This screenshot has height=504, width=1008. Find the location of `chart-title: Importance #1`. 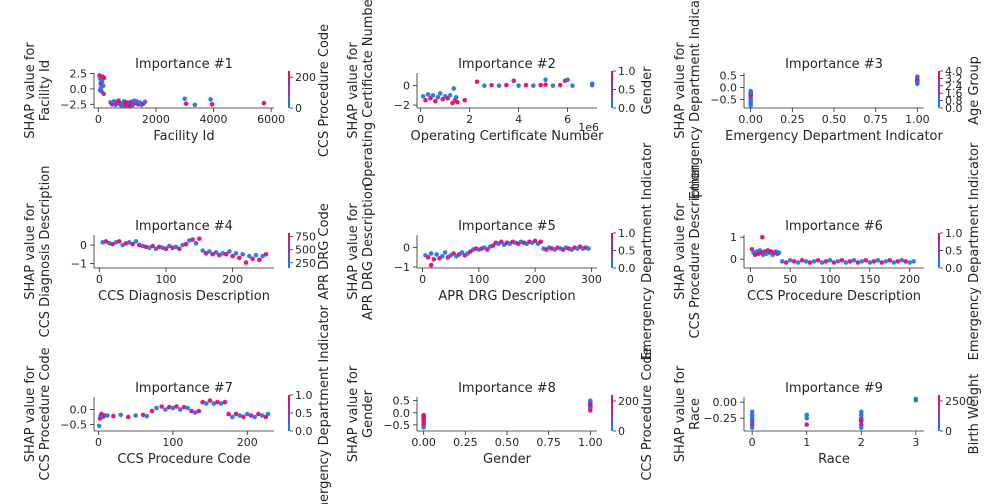

chart-title: Importance #1 is located at coordinates (184, 64).